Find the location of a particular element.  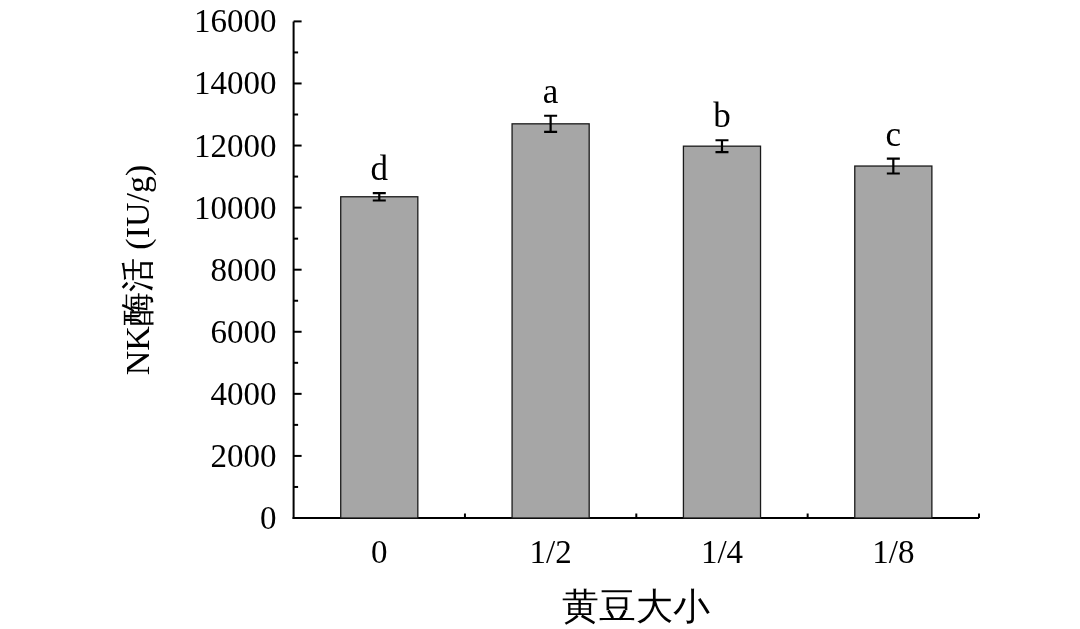

y-tick-label: 10000 is located at coordinates (235, 207).